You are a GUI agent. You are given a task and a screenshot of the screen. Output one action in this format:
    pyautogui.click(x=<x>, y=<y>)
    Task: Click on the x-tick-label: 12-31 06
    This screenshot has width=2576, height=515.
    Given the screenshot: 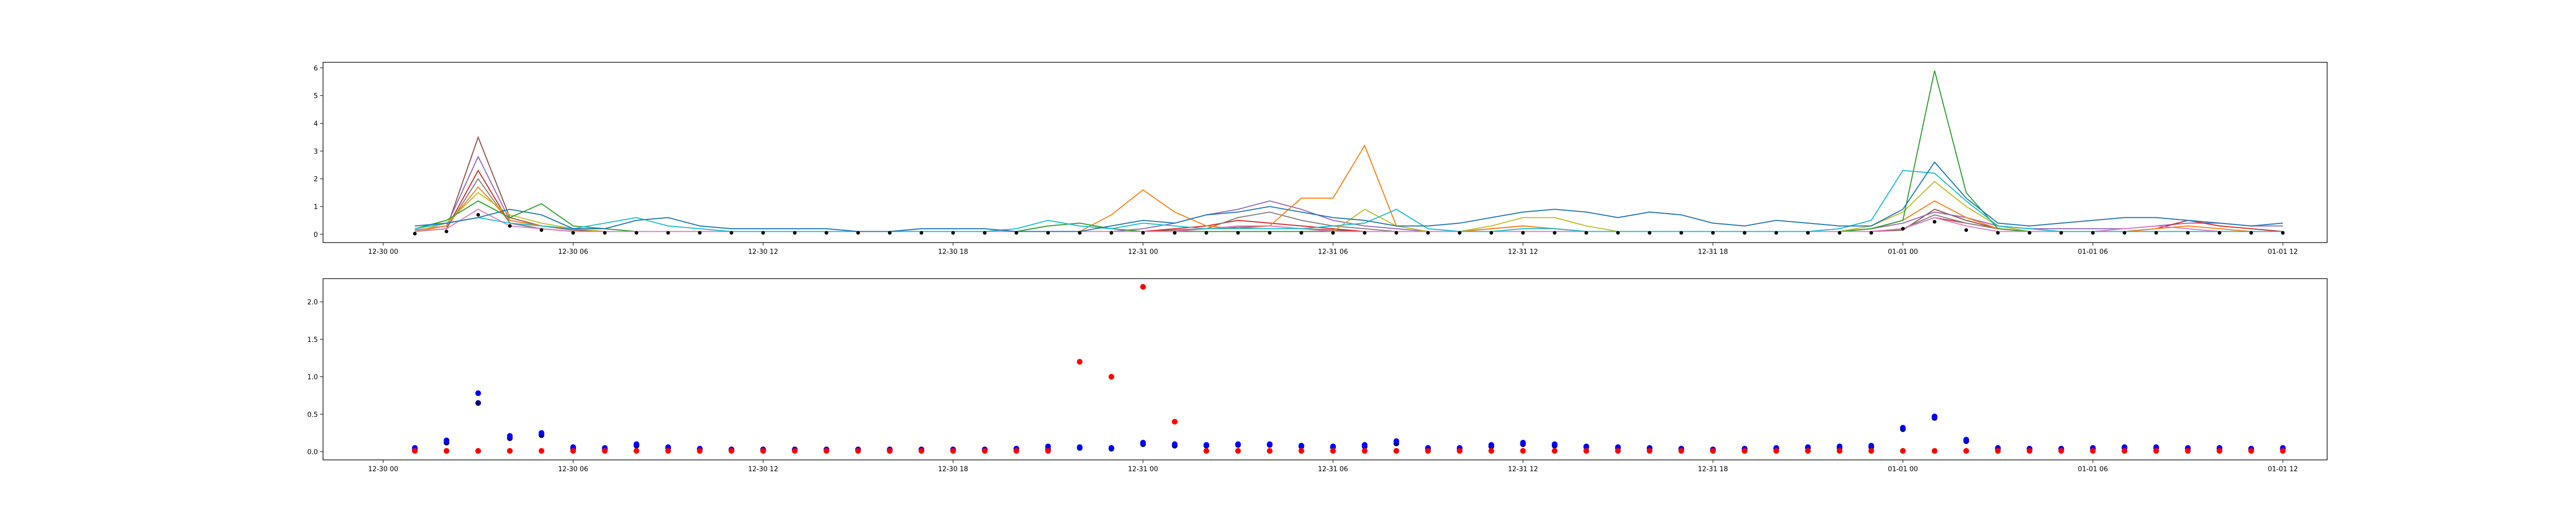 What is the action you would take?
    pyautogui.click(x=1333, y=469)
    